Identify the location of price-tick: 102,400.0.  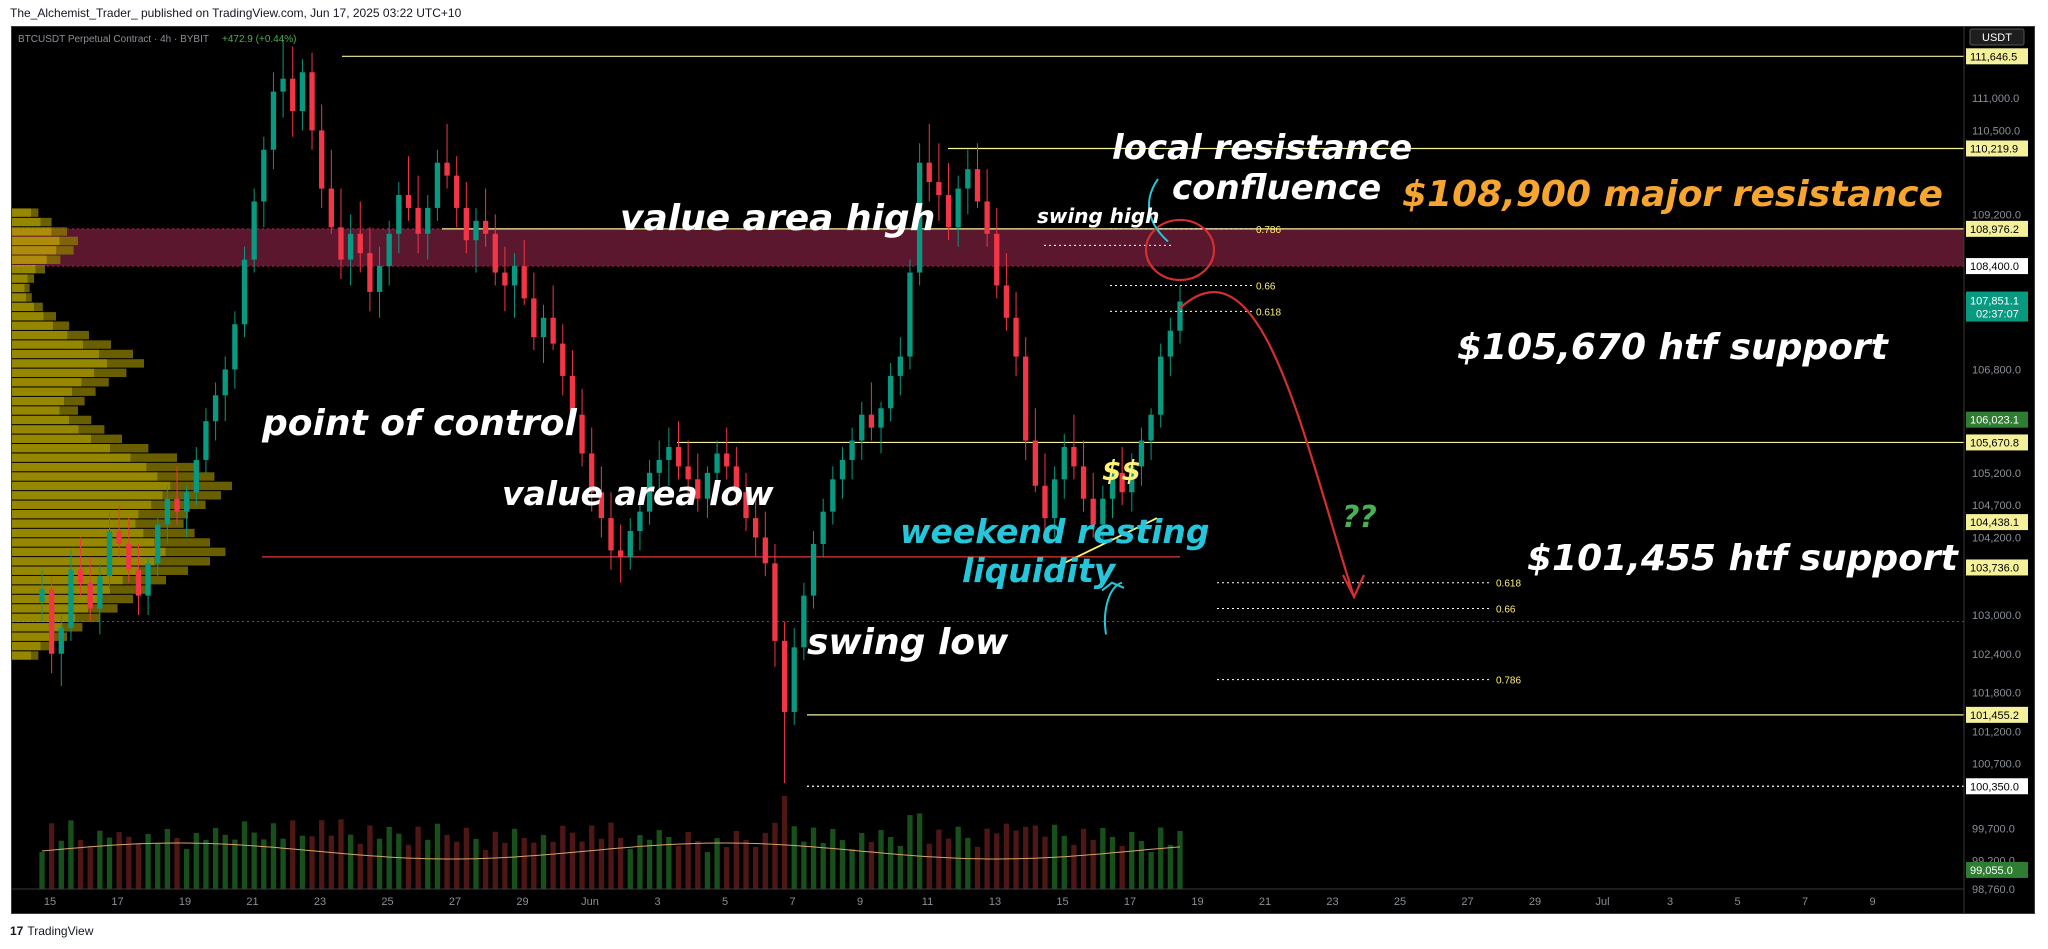
(1996, 655).